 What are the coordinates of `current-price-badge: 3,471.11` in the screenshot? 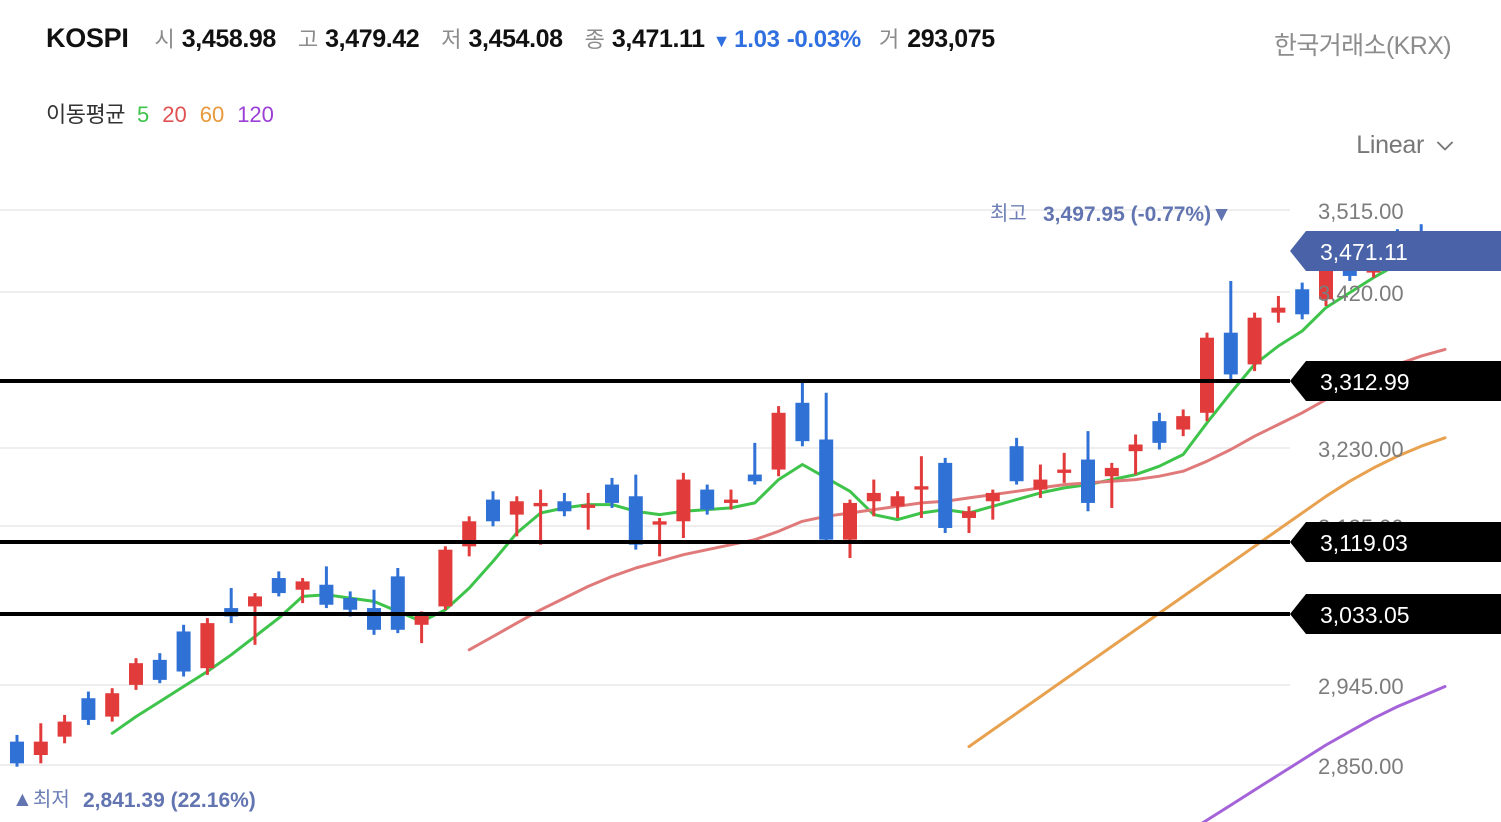 It's located at (1395, 251).